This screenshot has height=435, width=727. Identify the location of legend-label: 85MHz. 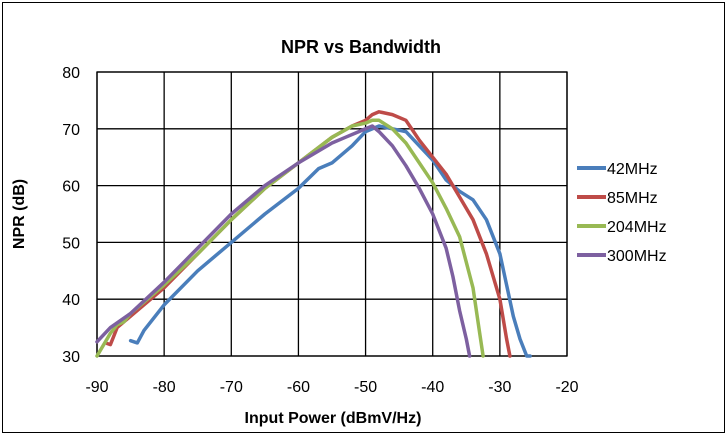
(632, 198).